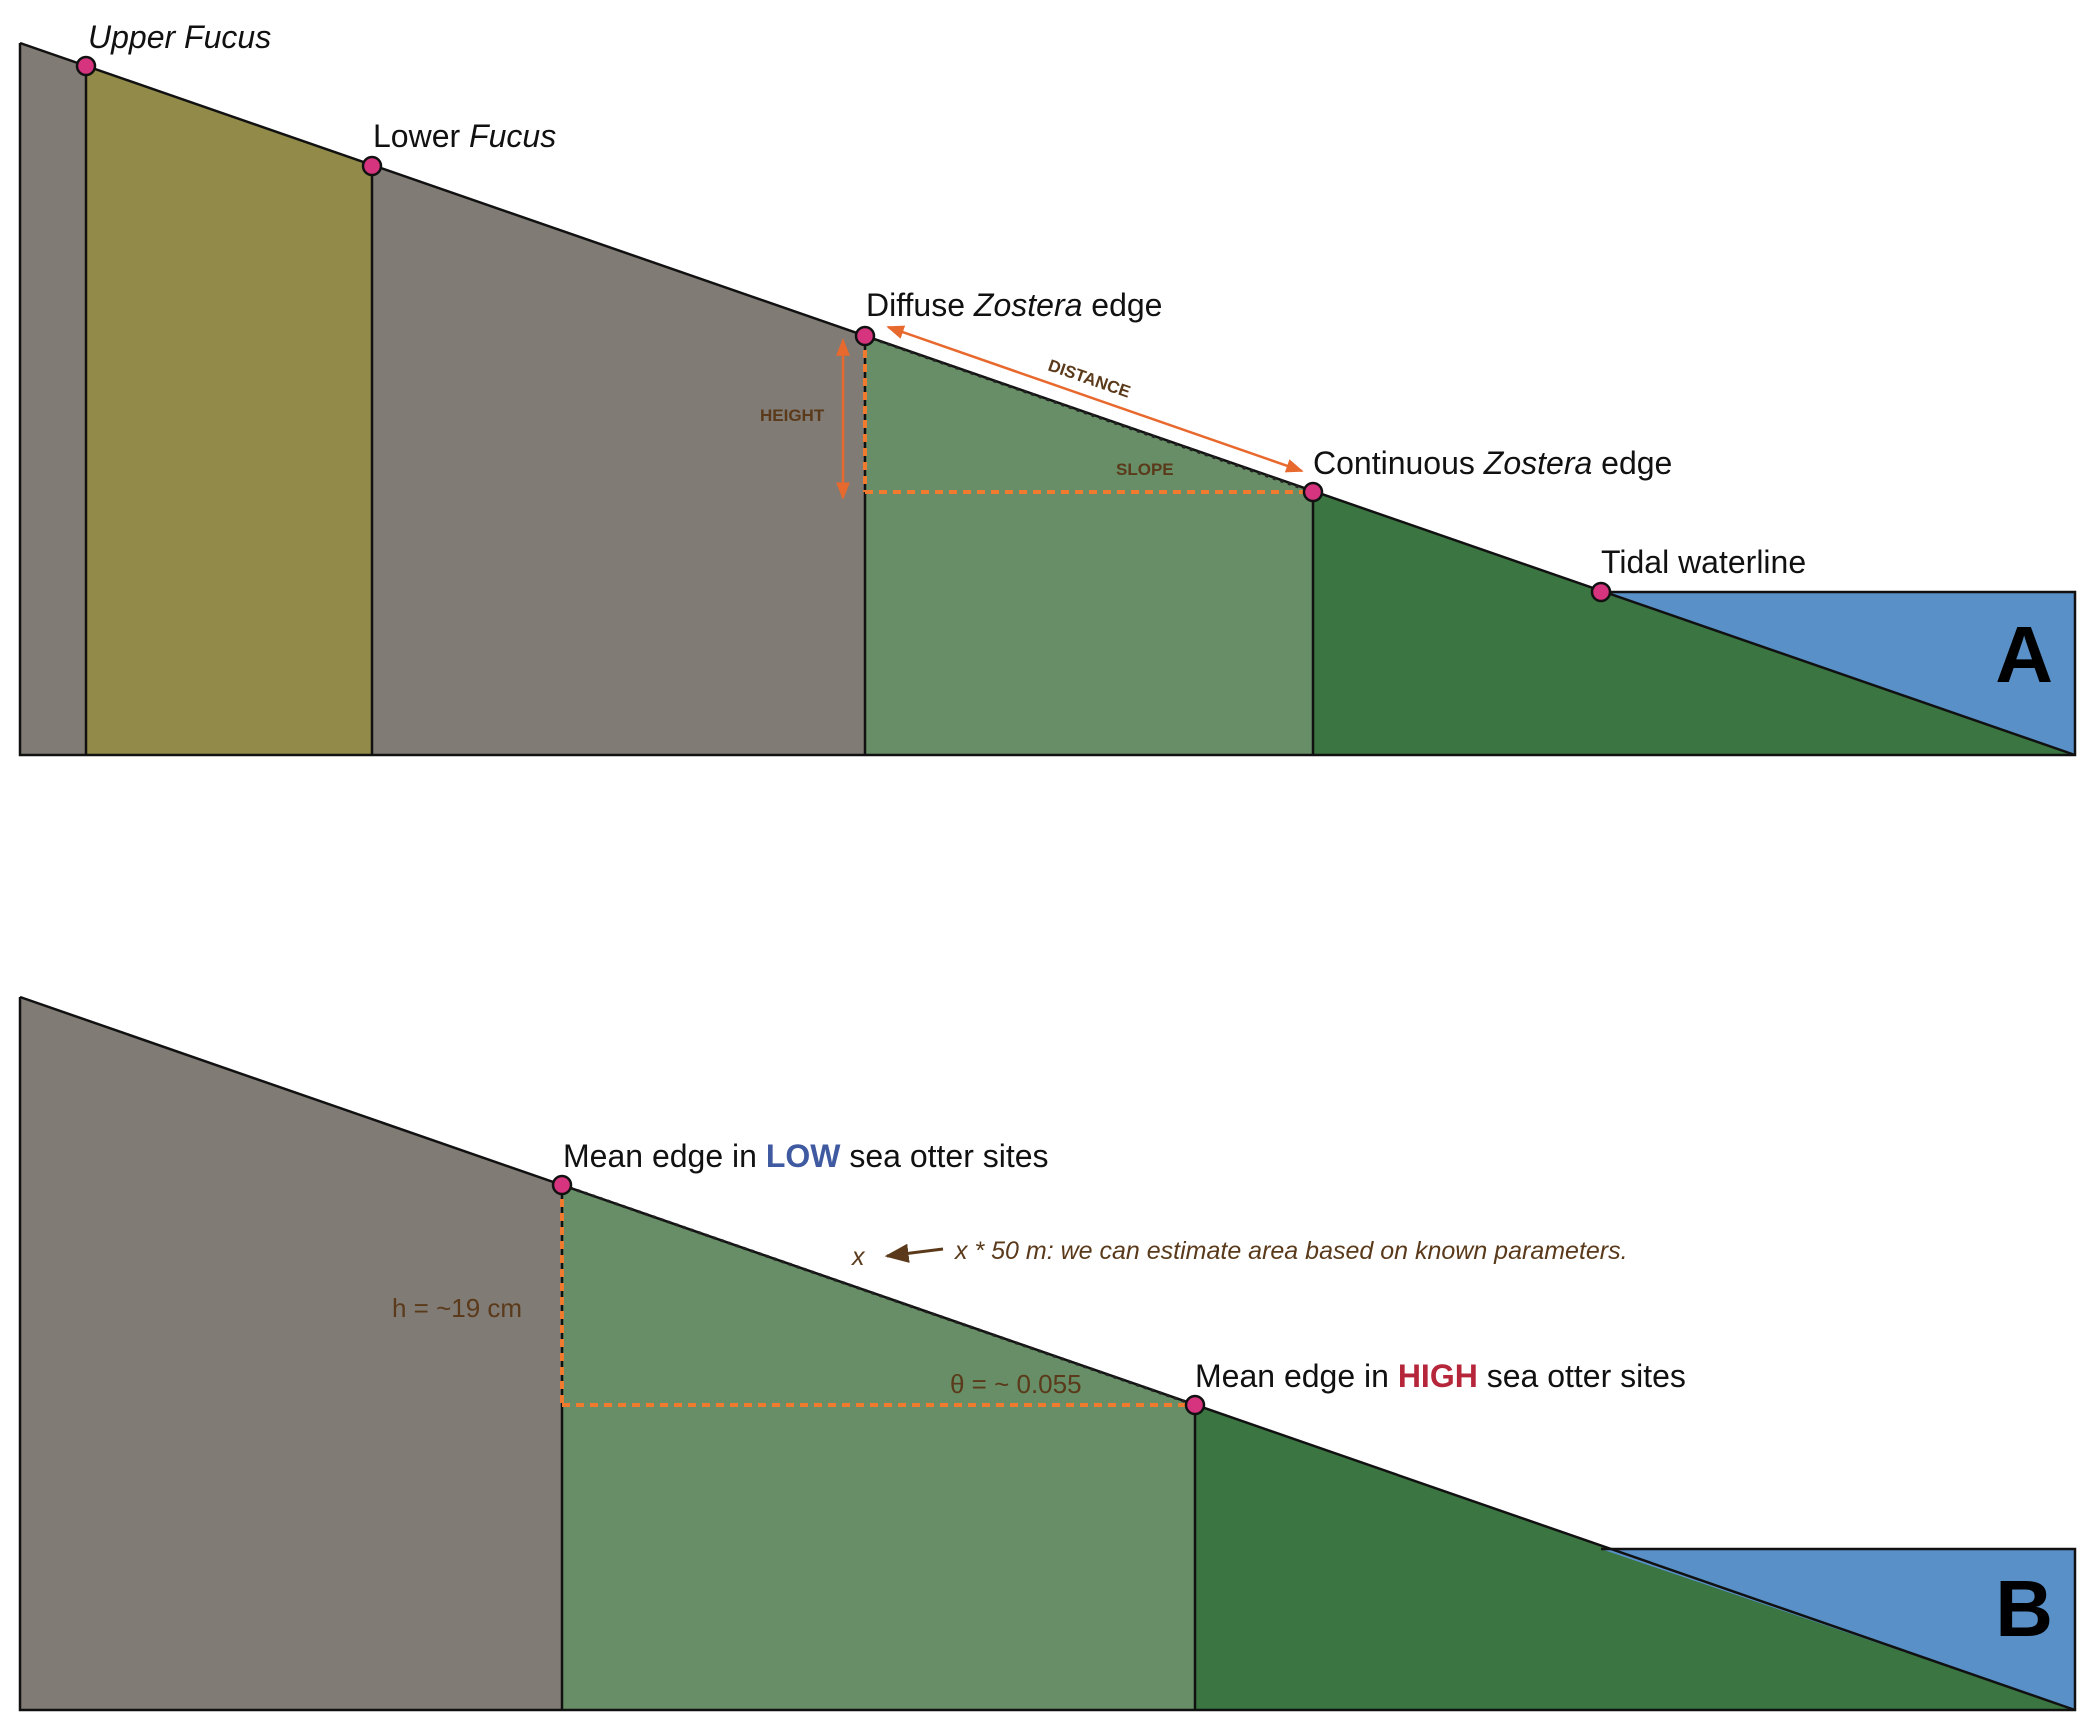  What do you see at coordinates (865, 336) in the screenshot?
I see `diffuse-edge-marker` at bounding box center [865, 336].